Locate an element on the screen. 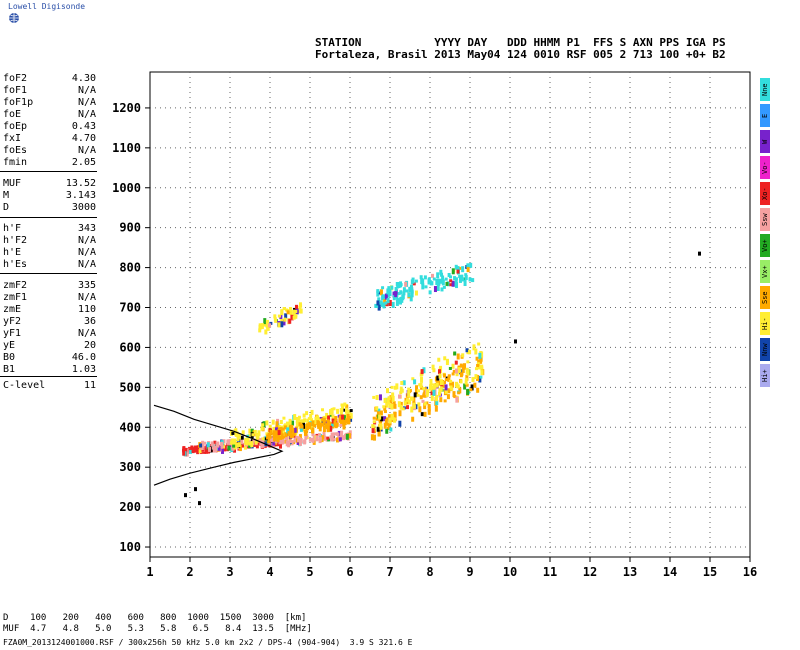 Image resolution: width=800 pixels, height=650 pixels. y-tick-label: 500 is located at coordinates (130, 387).